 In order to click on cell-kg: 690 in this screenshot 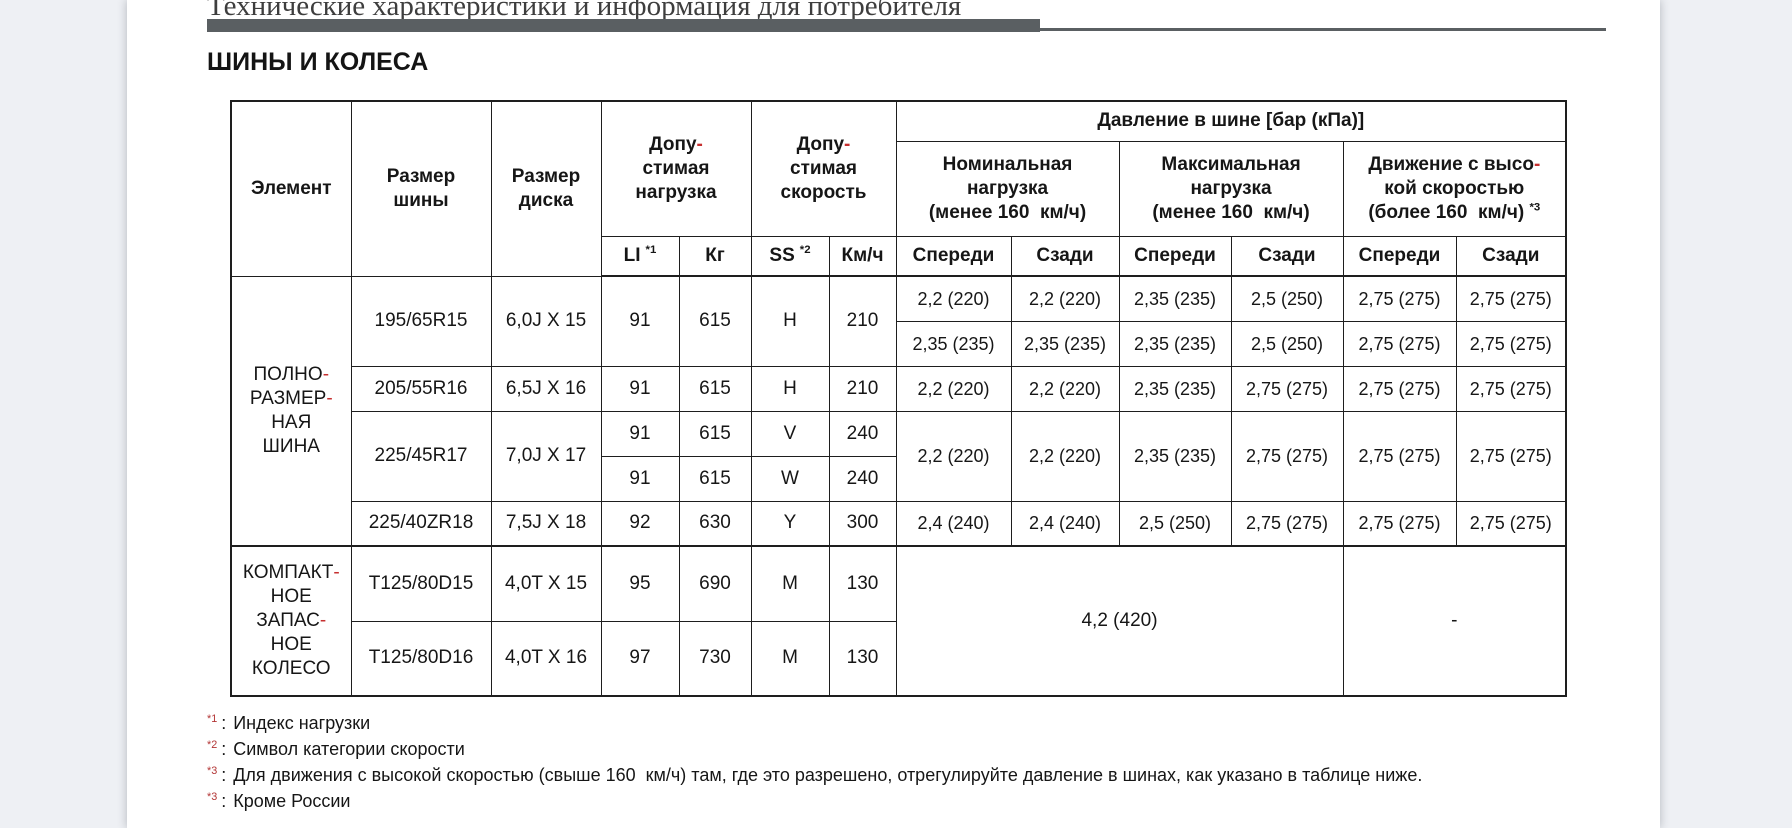, I will do `click(715, 583)`.